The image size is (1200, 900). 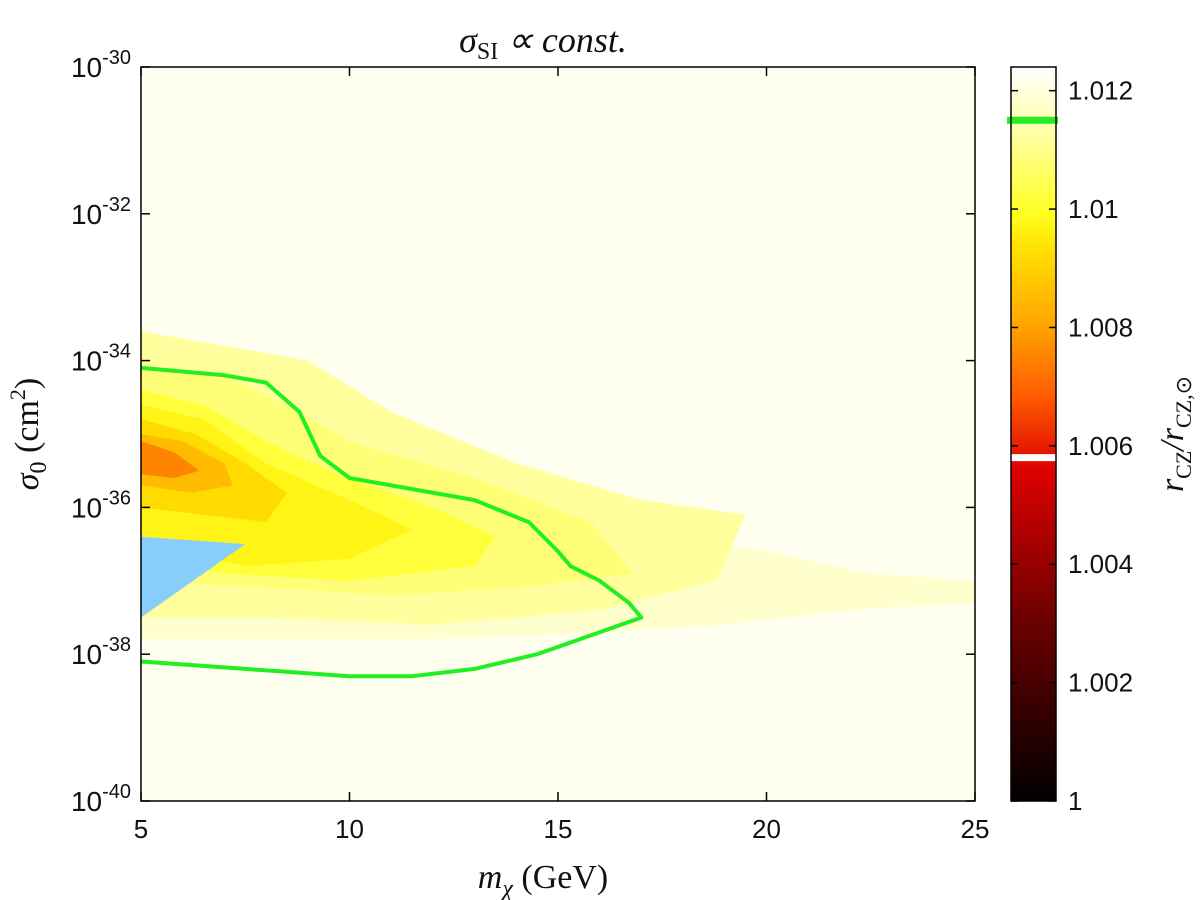 I want to click on x-tick-label: 20, so click(x=766, y=829).